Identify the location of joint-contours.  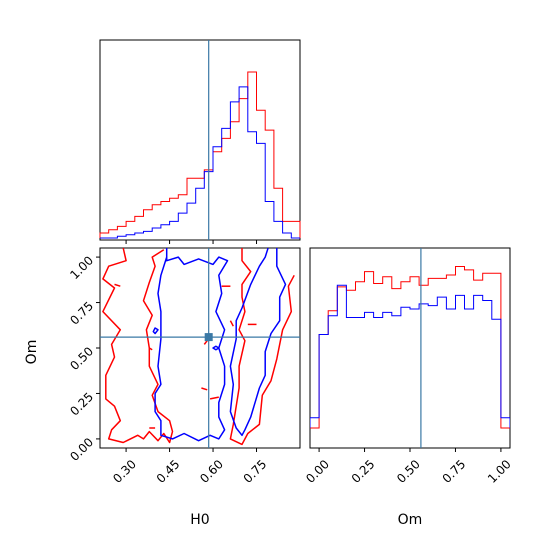
(198, 347).